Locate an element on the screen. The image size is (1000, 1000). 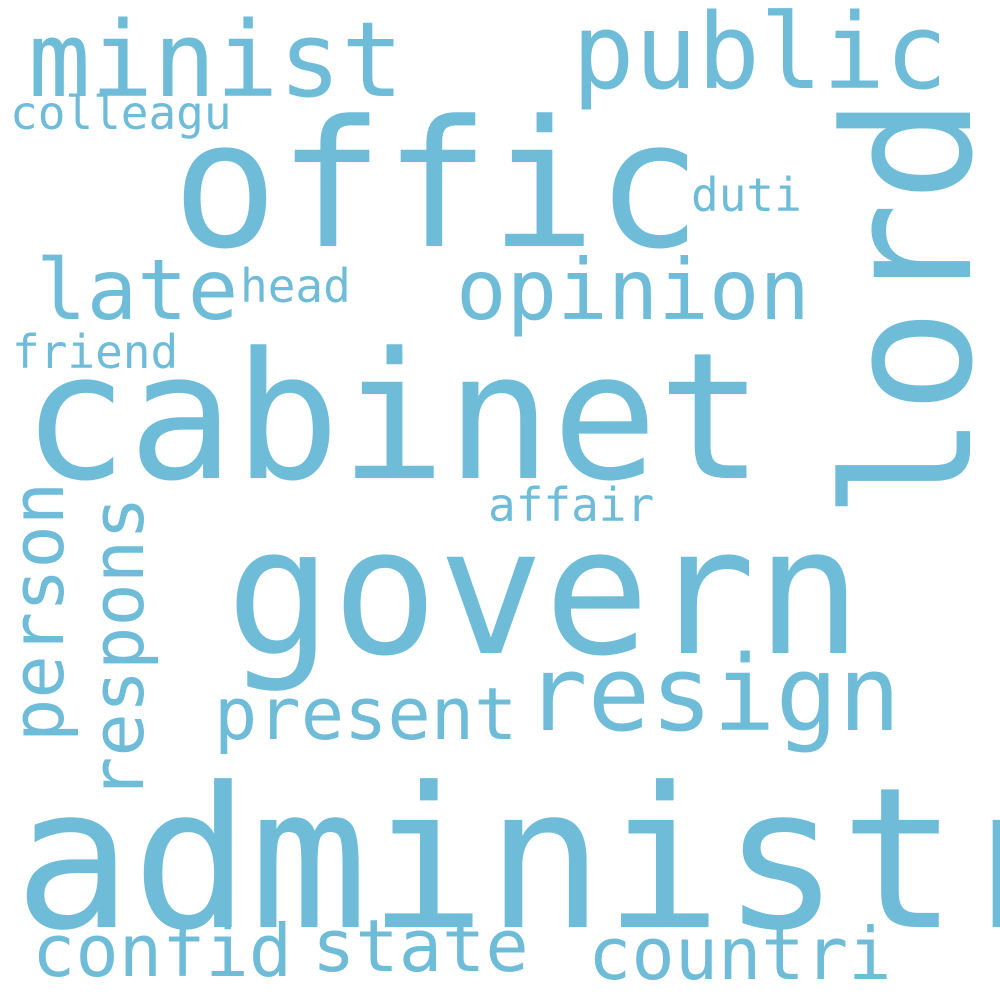
word-public: public is located at coordinates (760, 56).